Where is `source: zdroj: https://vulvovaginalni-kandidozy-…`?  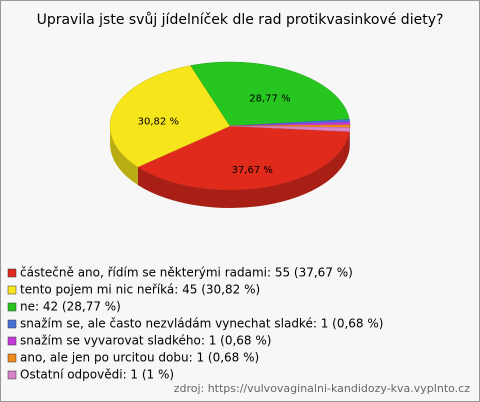
source: zdroj: https://vulvovaginalni-kandidozy-… is located at coordinates (322, 388).